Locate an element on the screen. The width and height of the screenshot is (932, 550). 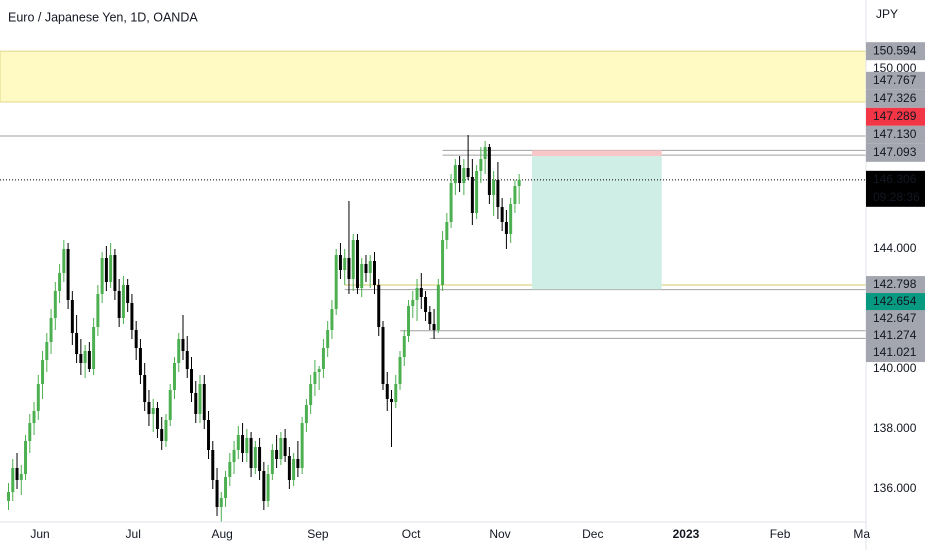
price-label: 147.130 is located at coordinates (895, 134).